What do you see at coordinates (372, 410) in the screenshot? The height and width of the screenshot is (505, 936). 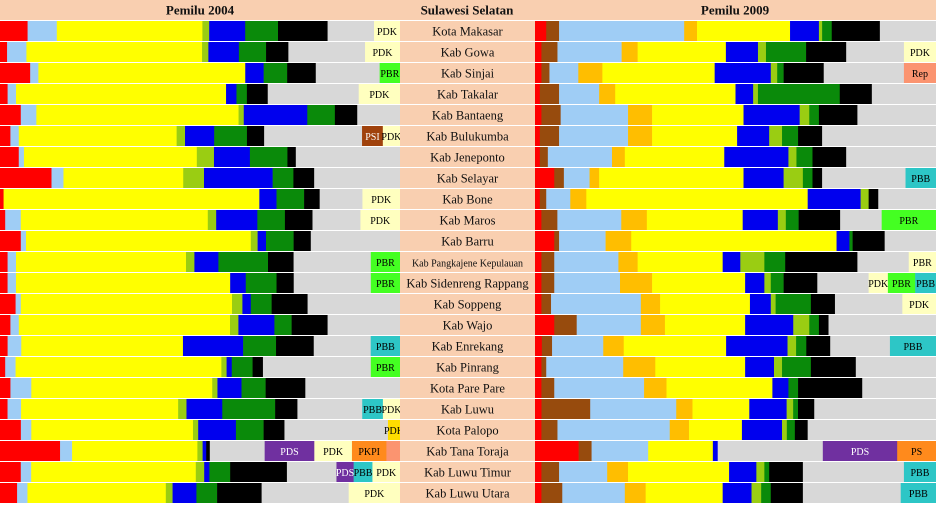 I see `pemilu-2004-row-18-label-8: PBB` at bounding box center [372, 410].